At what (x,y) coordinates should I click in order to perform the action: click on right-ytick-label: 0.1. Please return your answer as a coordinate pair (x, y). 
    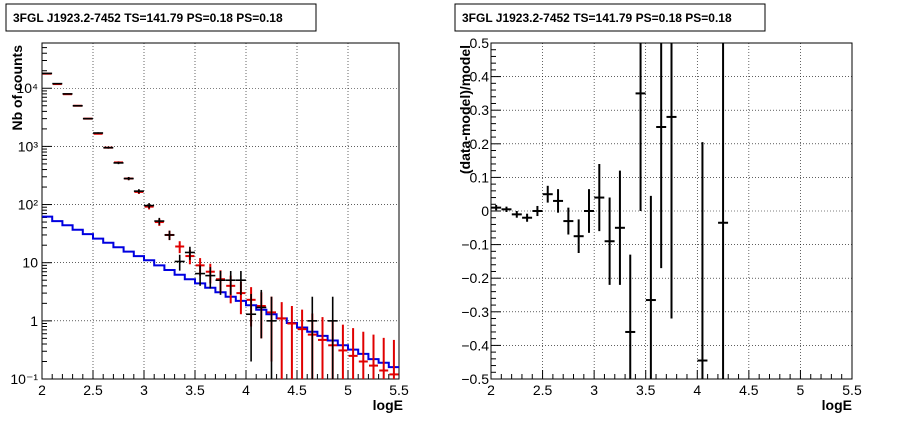
    Looking at the image, I should click on (480, 177).